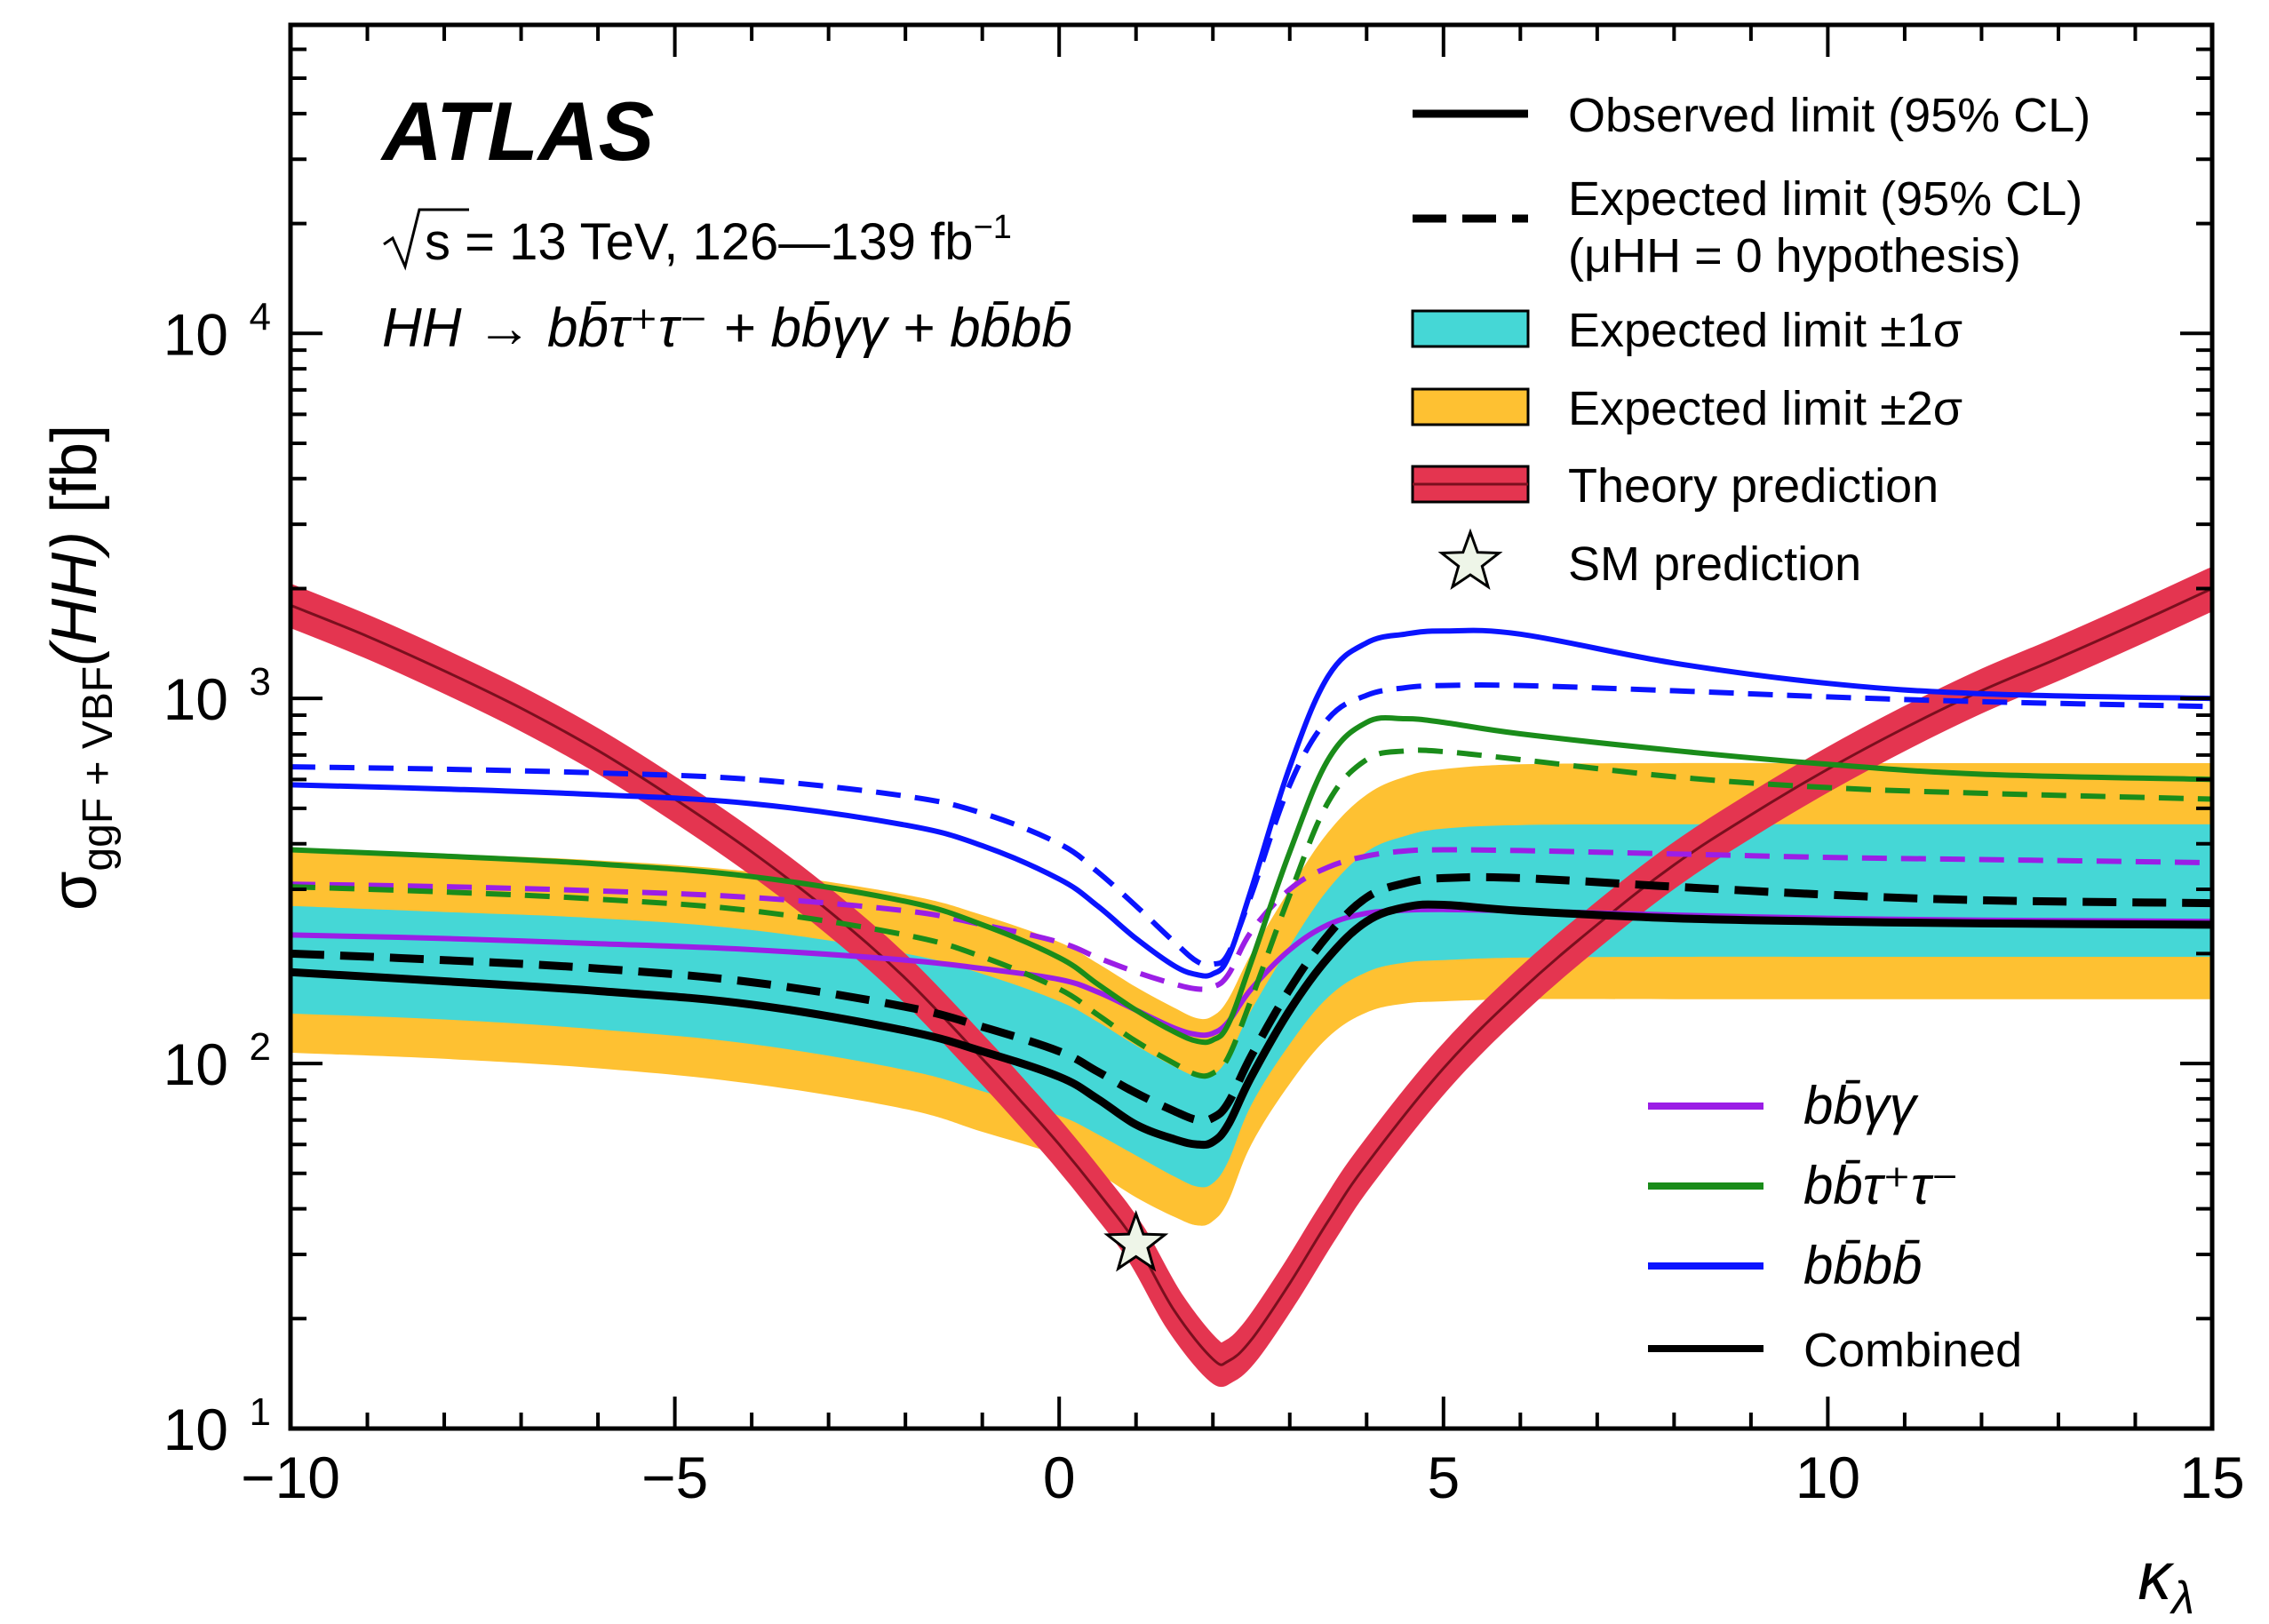 The width and height of the screenshot is (2269, 1624). What do you see at coordinates (1829, 115) in the screenshot?
I see `legend-label: Observed limit (95% CL)` at bounding box center [1829, 115].